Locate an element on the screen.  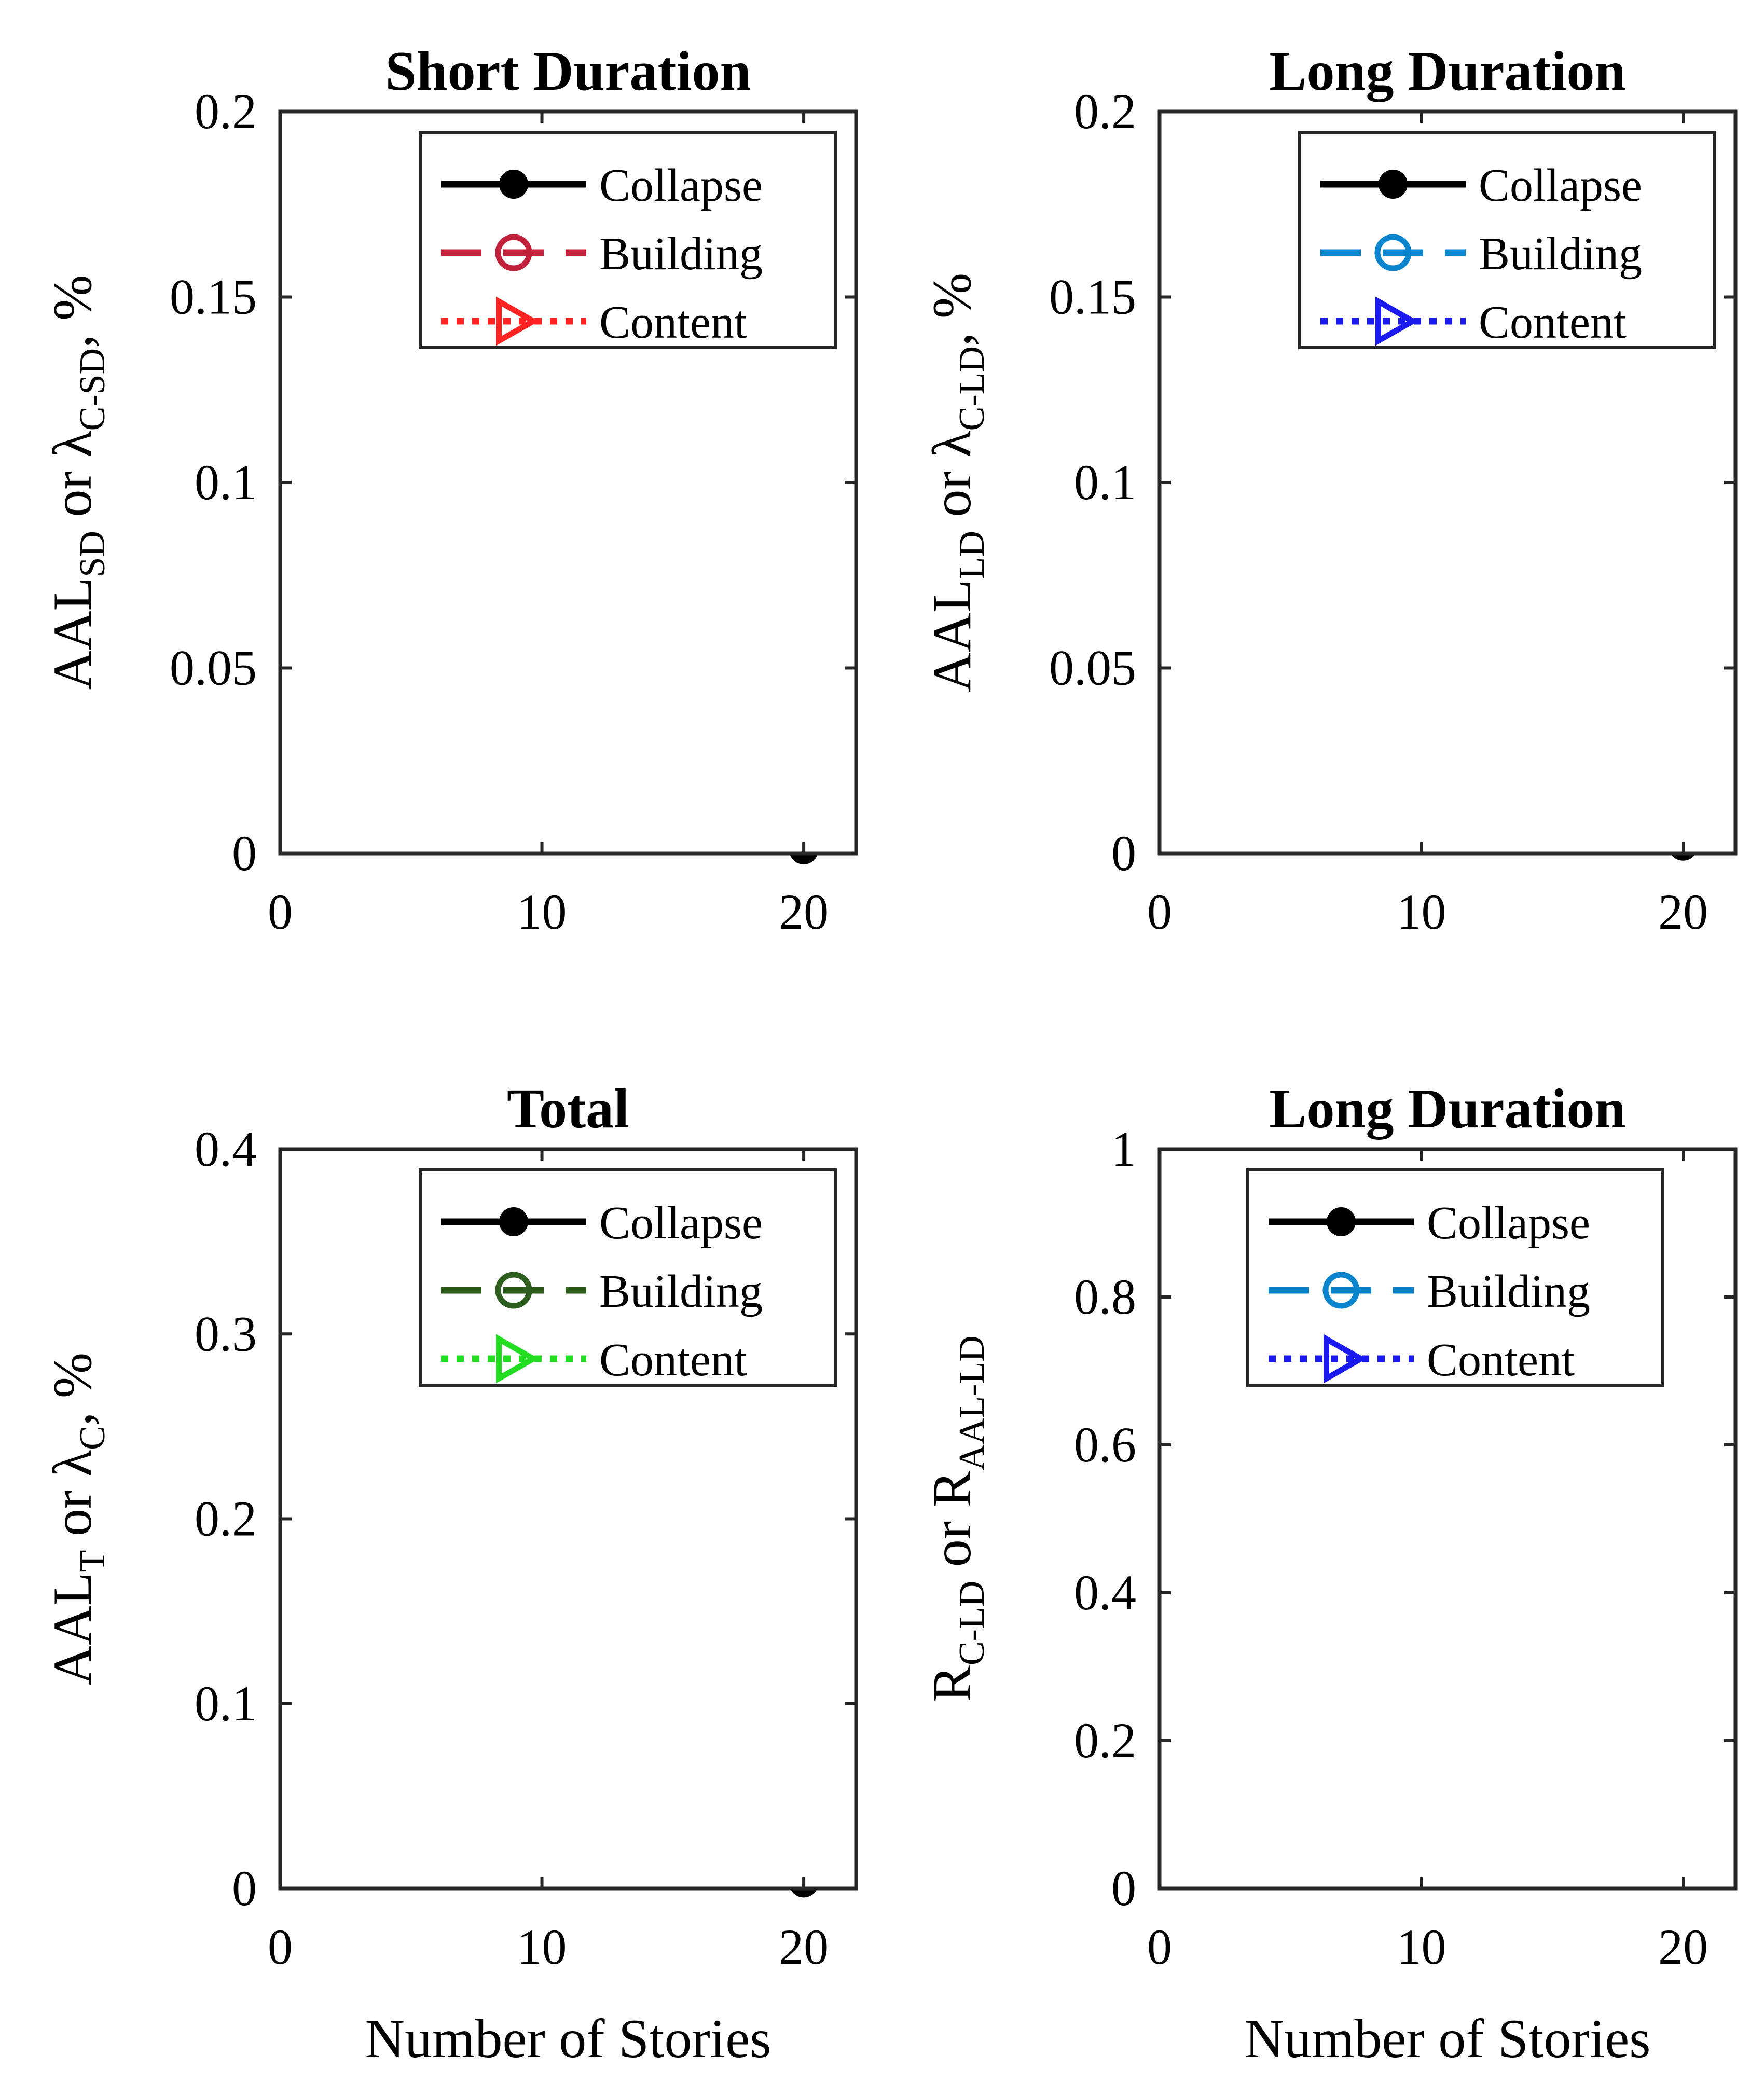
chart-title: Total is located at coordinates (568, 1109).